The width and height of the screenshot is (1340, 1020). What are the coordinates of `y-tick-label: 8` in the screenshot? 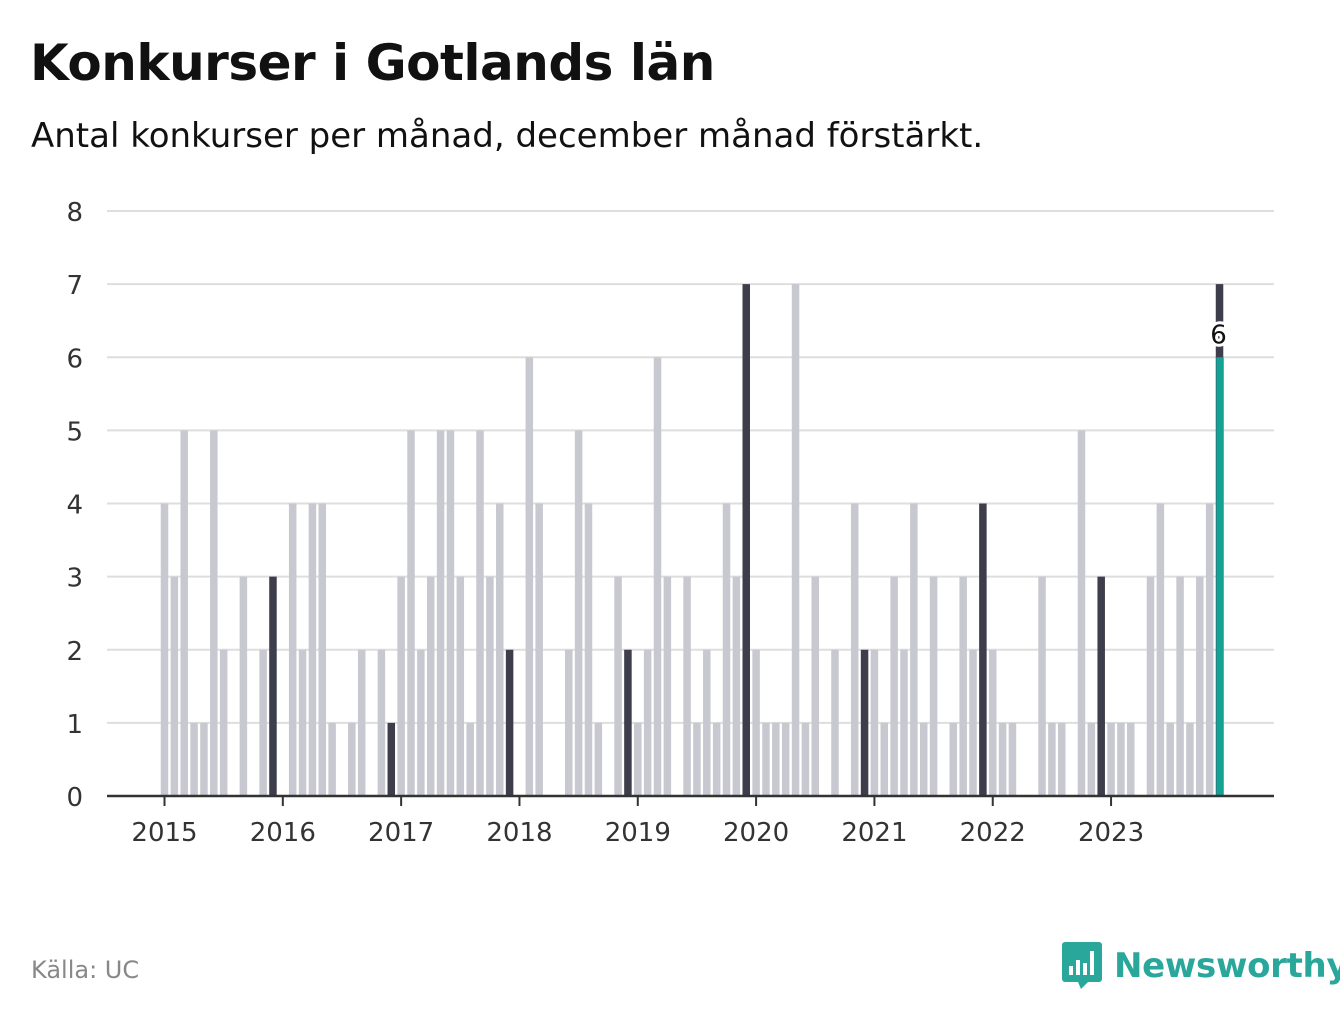 It's located at (74, 213).